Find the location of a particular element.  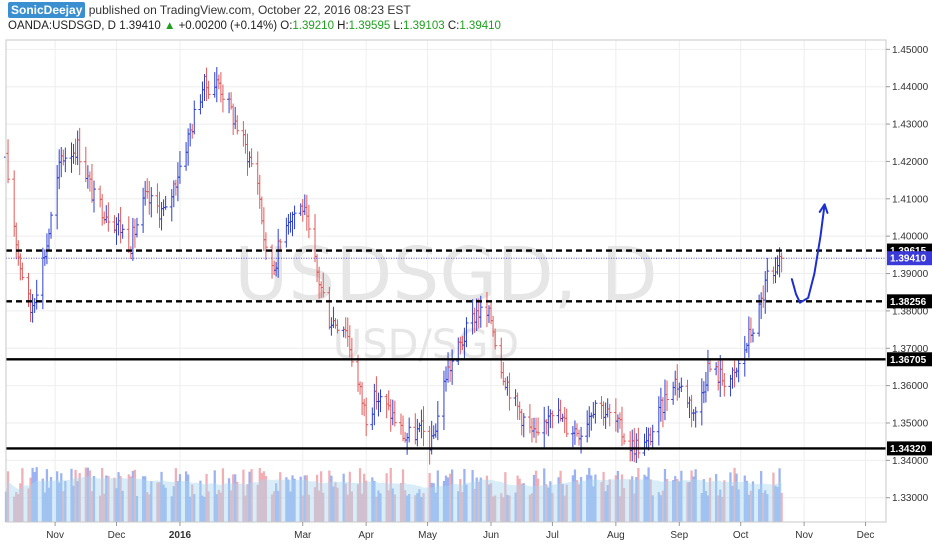

x-tick-label: Jul is located at coordinates (552, 535).